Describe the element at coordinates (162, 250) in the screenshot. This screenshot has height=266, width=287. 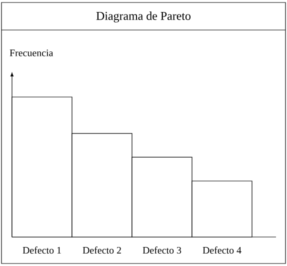
I see `x-tick-label: Defecto 3` at that location.